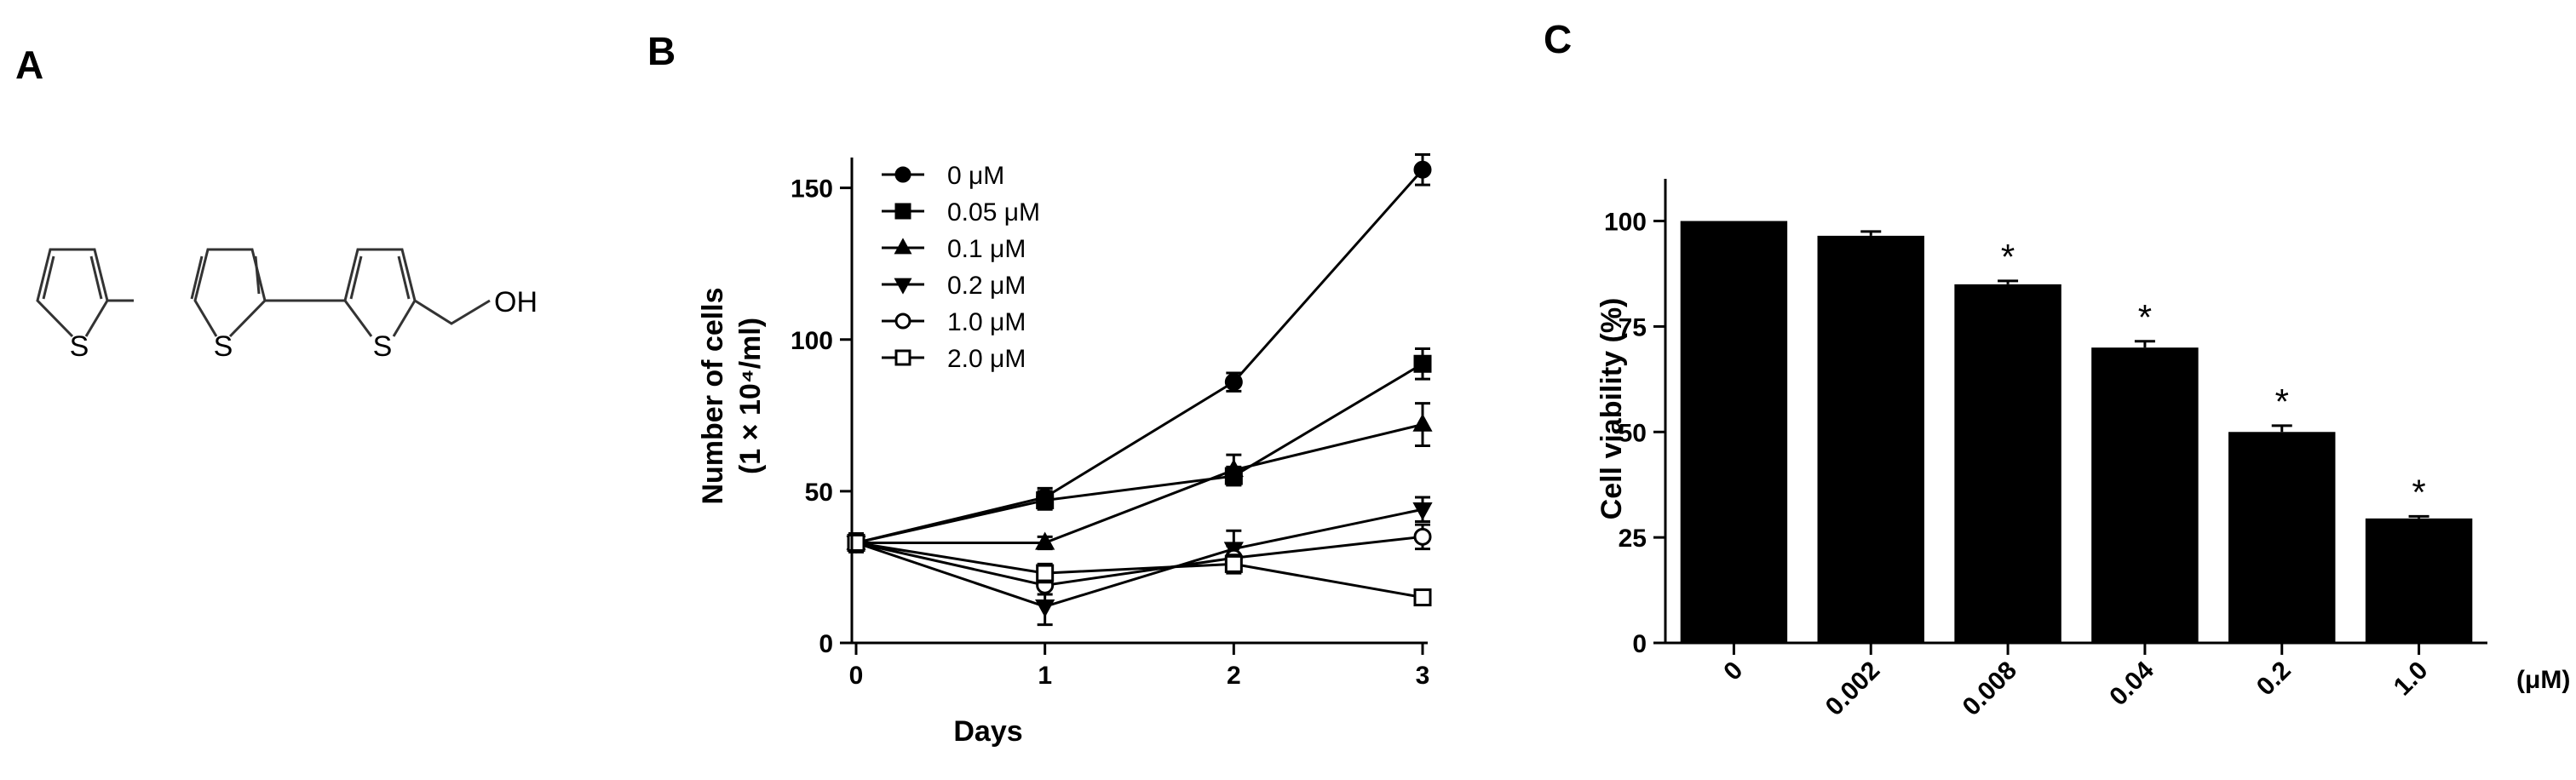  I want to click on chemical-structure, so click(263, 293).